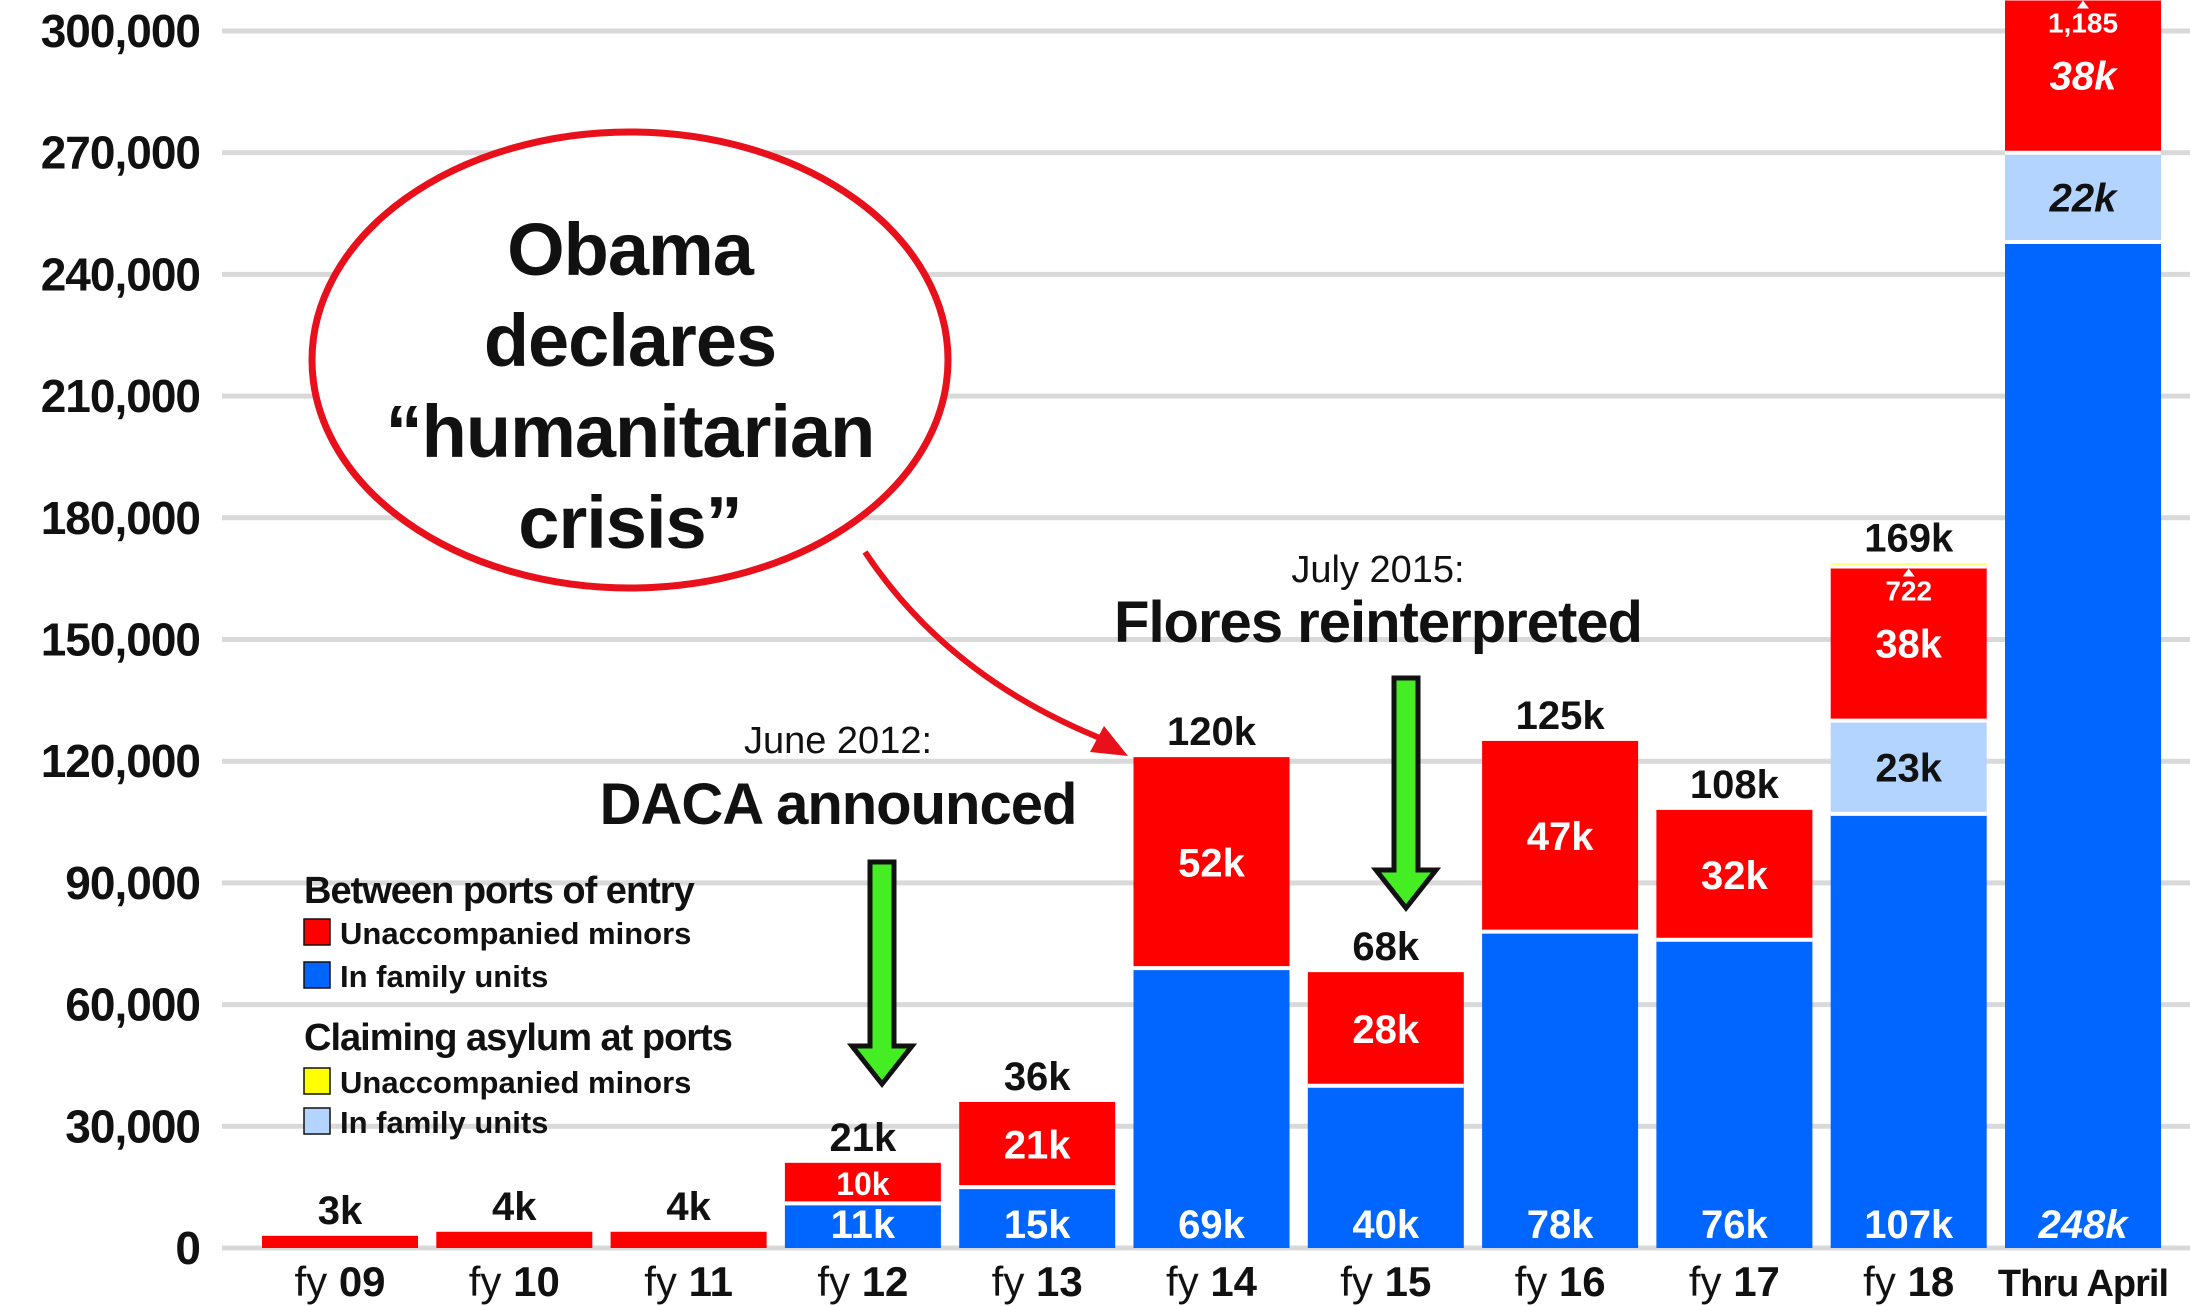  I want to click on legend-label-unaccompanied-between: Unaccompanied minors, so click(515, 933).